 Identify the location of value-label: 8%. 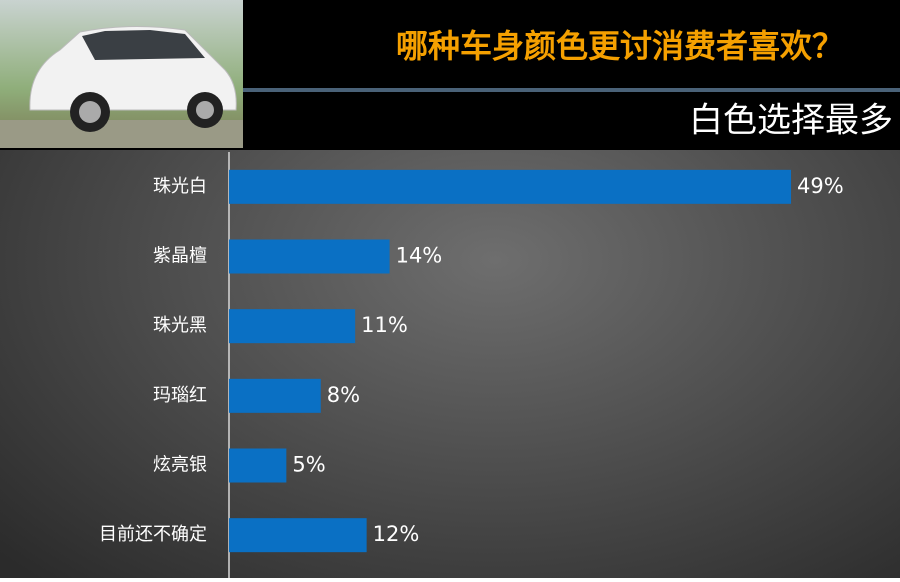
(343, 395).